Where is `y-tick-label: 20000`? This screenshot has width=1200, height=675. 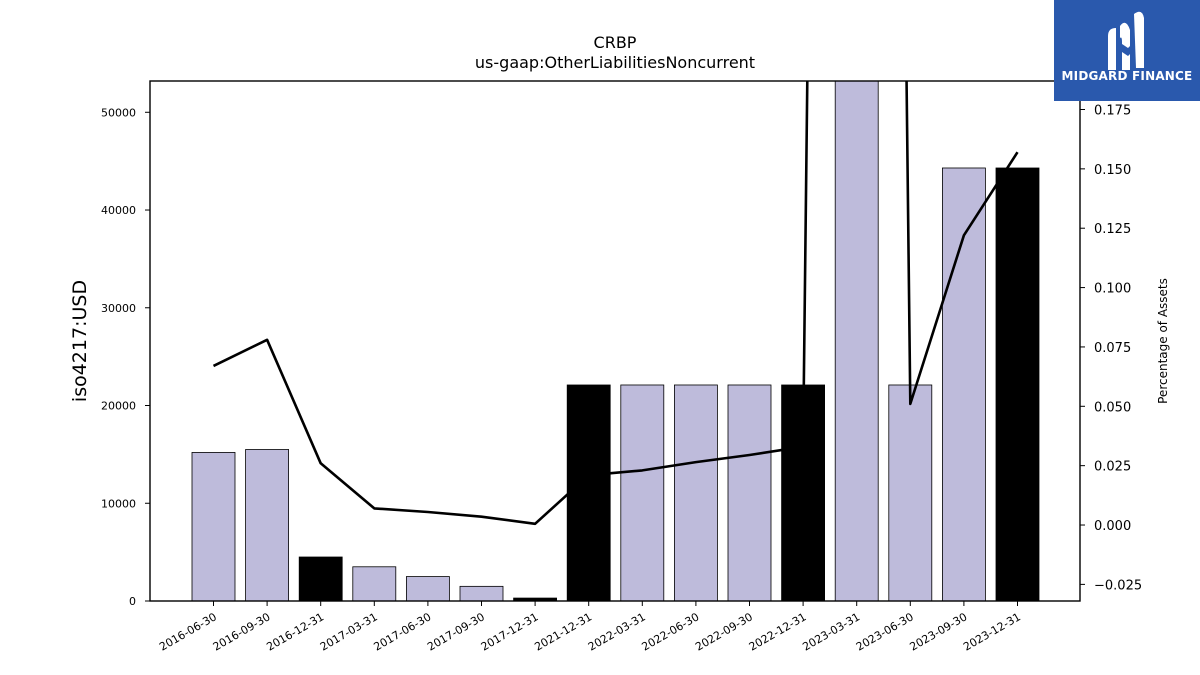
y-tick-label: 20000 is located at coordinates (118, 406).